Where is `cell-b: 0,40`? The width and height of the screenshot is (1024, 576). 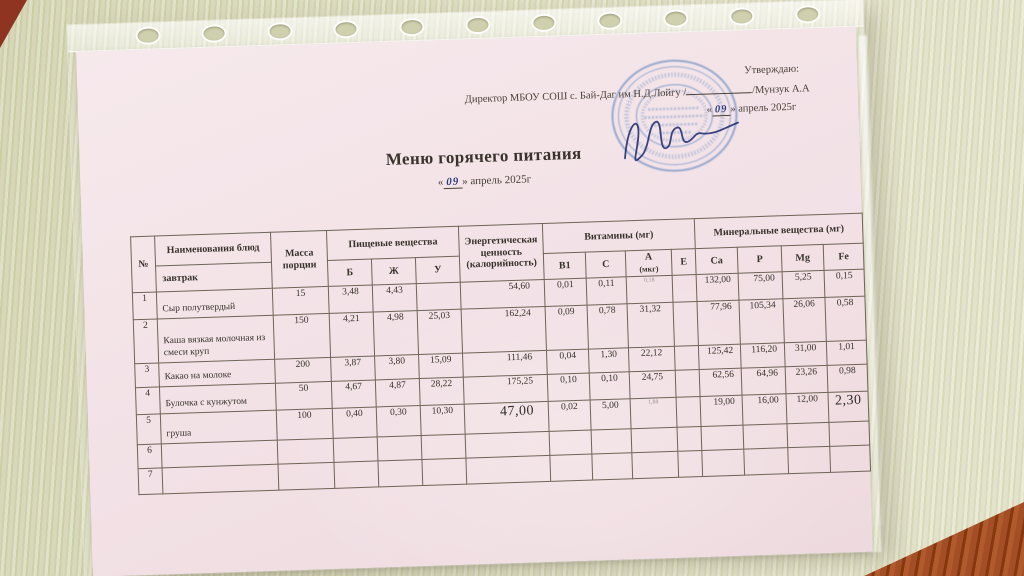 cell-b: 0,40 is located at coordinates (355, 422).